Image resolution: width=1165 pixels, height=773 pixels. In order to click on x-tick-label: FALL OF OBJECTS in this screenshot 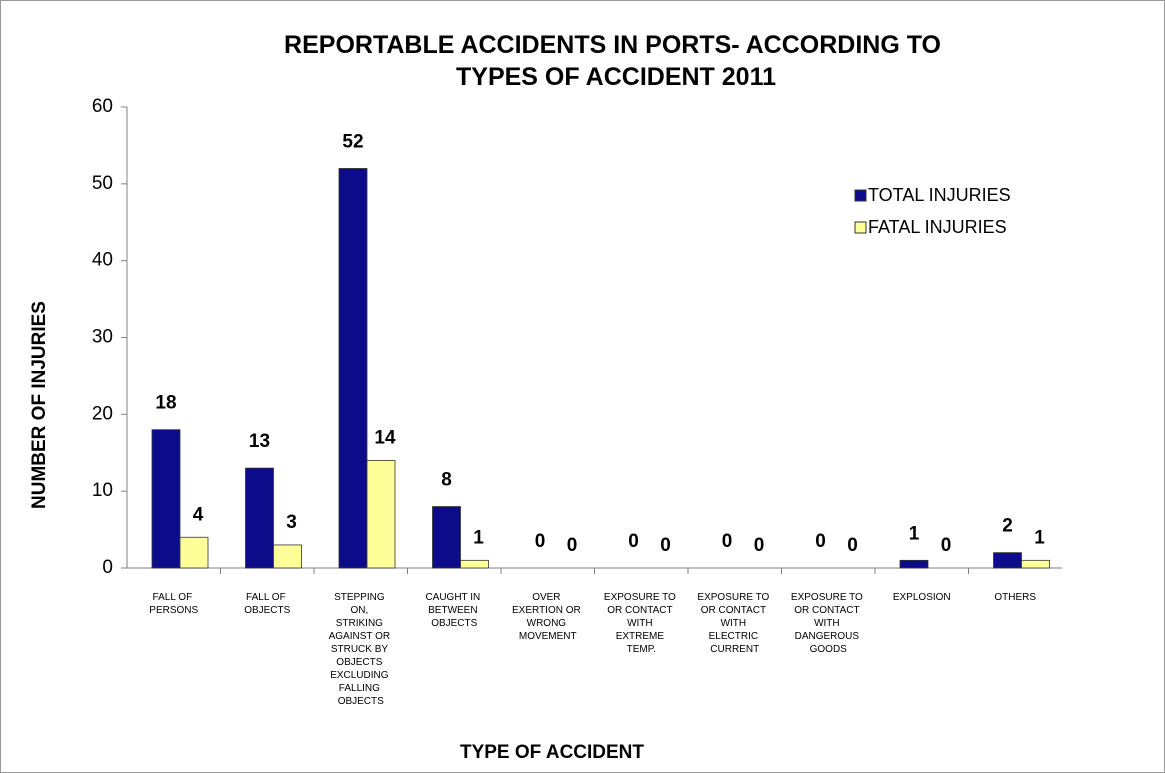, I will do `click(267, 604)`.